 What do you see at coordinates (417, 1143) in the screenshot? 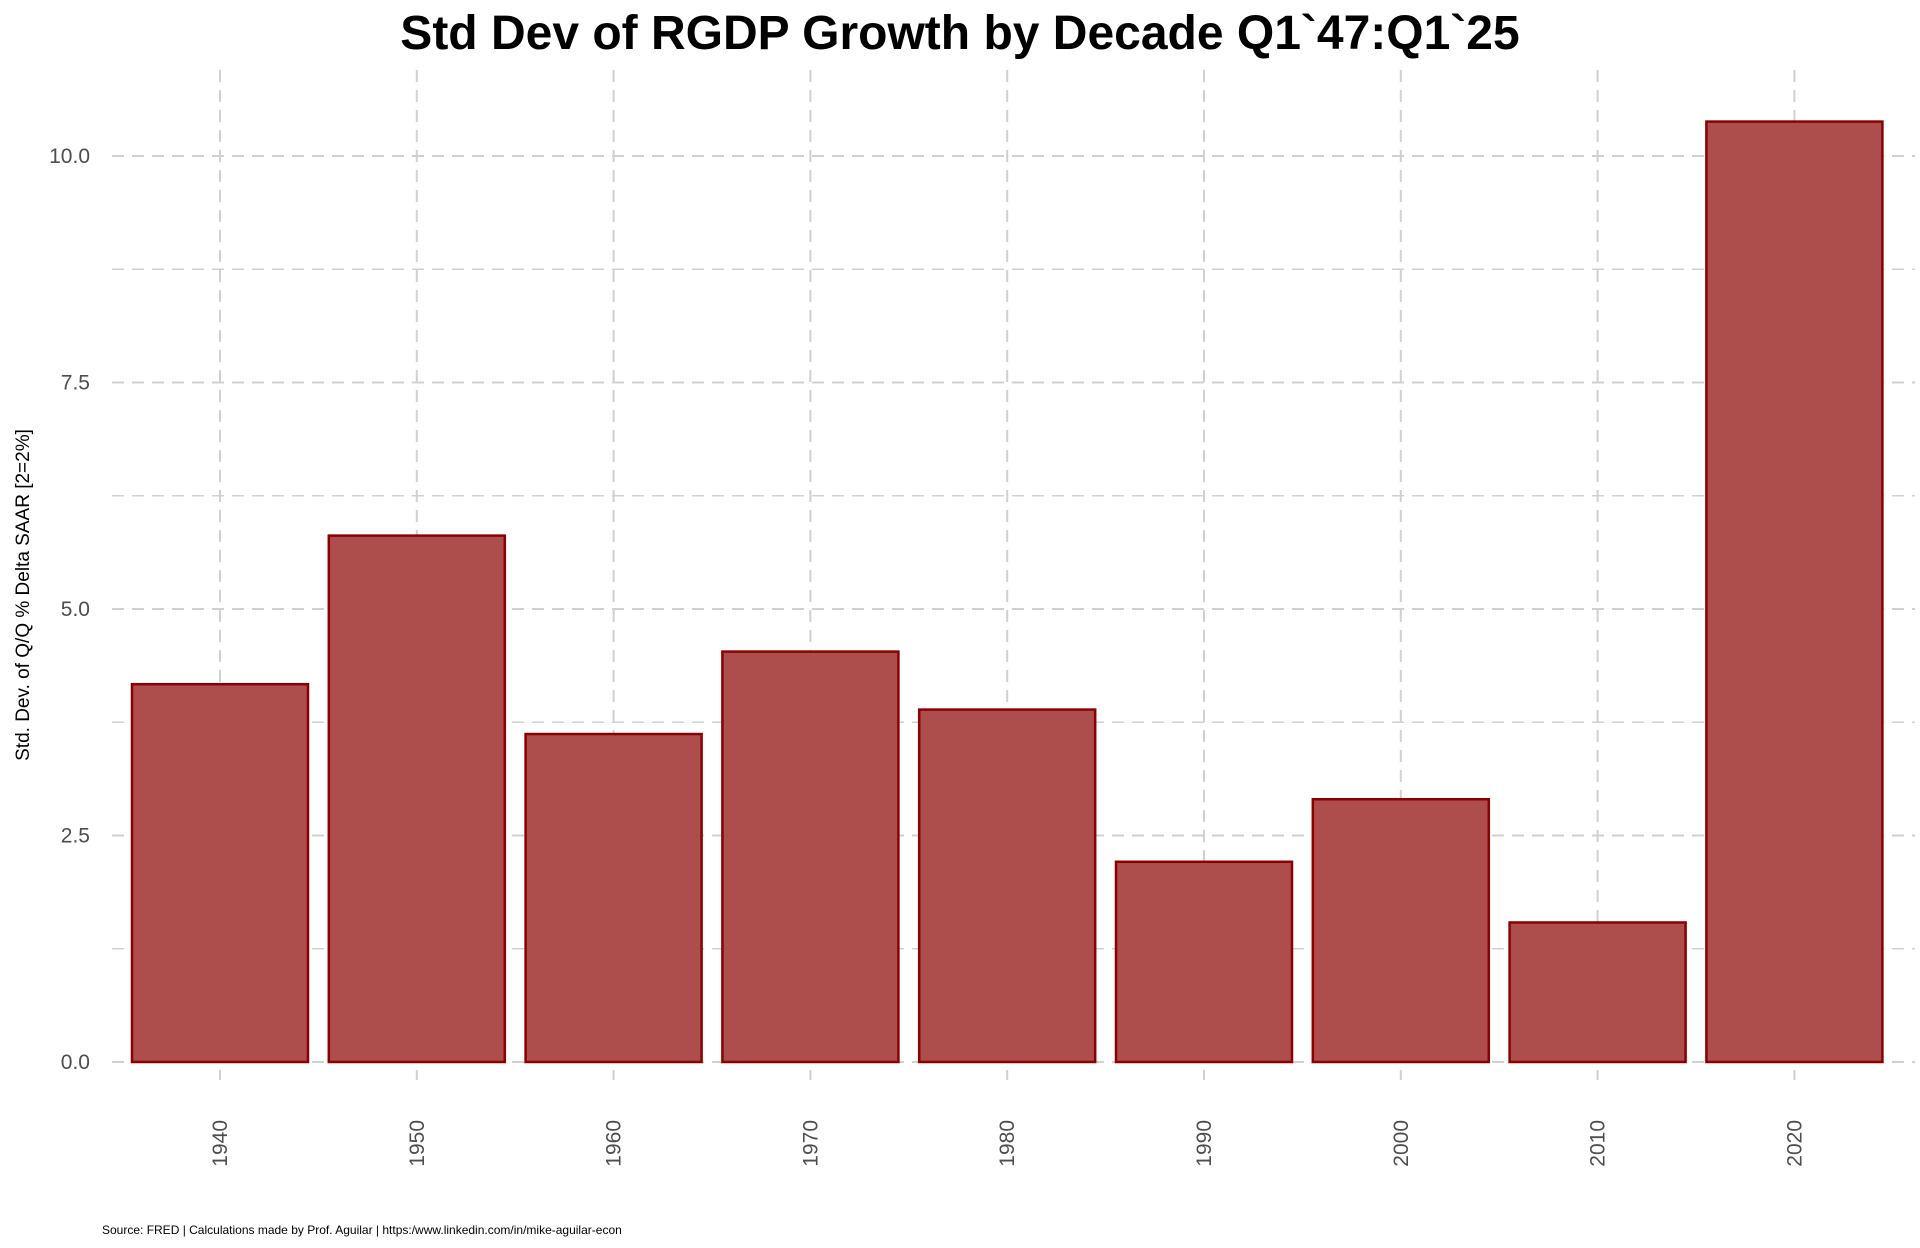
I see `x-tick-label: 1950` at bounding box center [417, 1143].